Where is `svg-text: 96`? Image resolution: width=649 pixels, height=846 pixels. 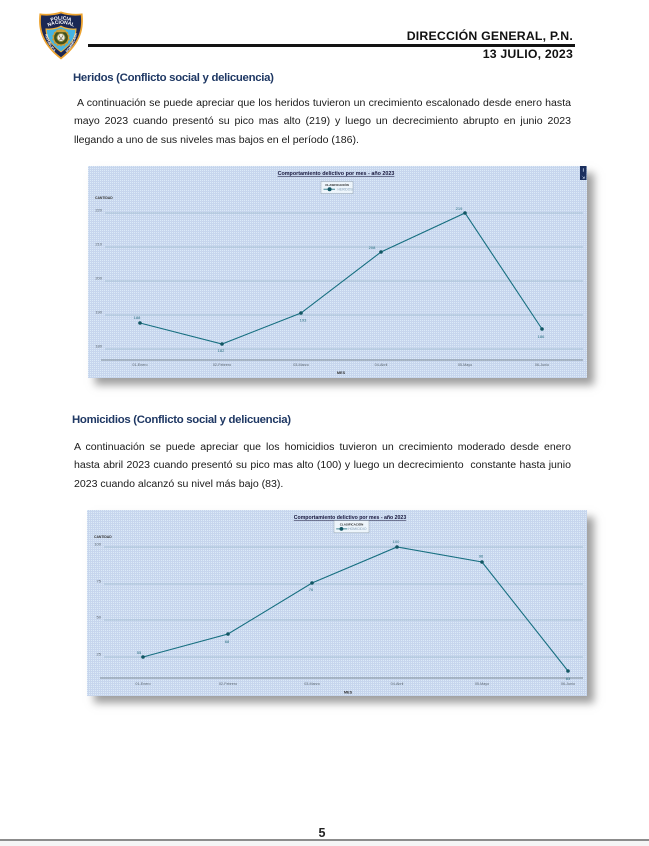 svg-text: 96 is located at coordinates (481, 556).